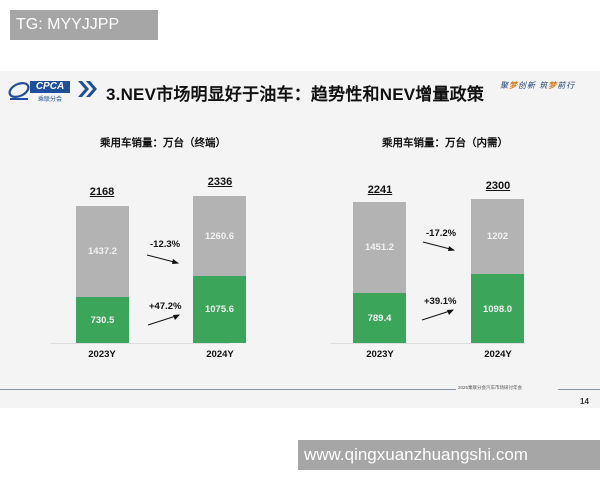 Image resolution: width=600 pixels, height=480 pixels. I want to click on logo-swoosh-icon, so click(19, 91).